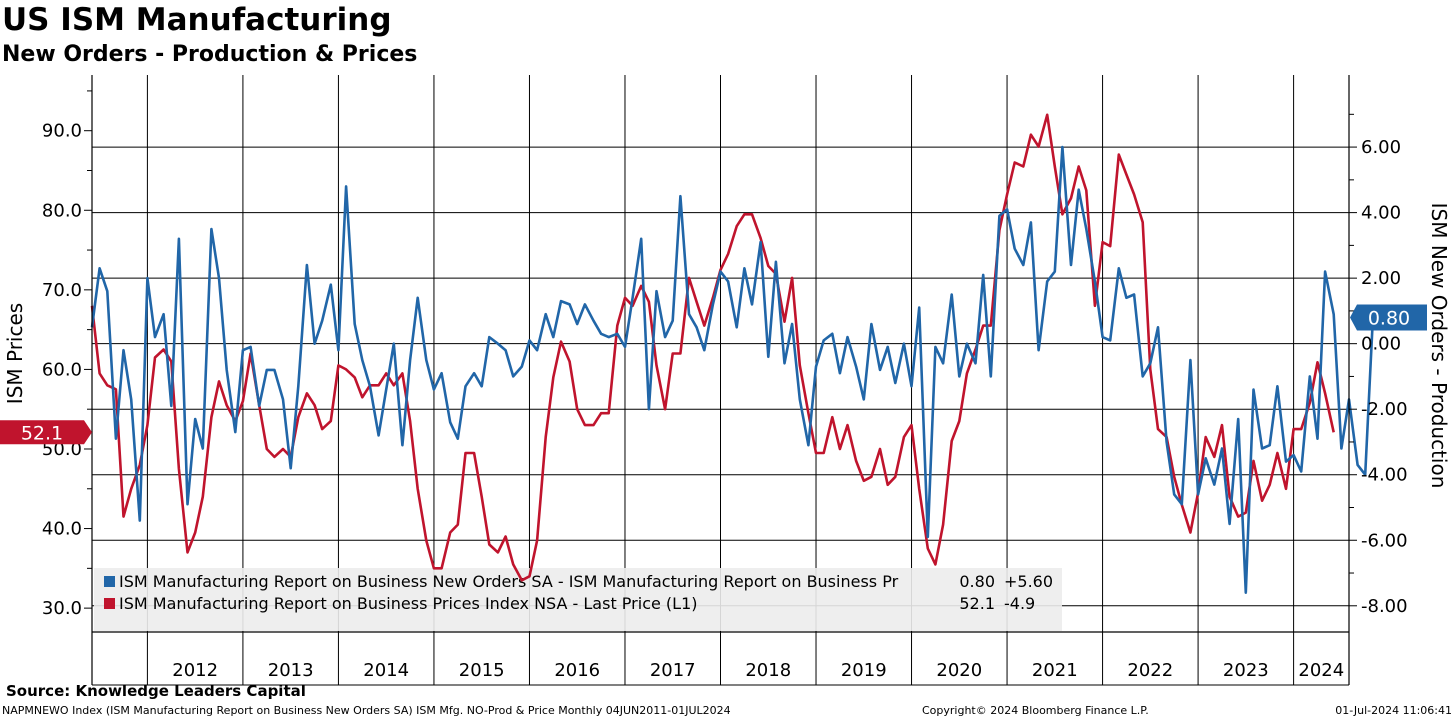  I want to click on chart-title: US ISM Manufacturing, so click(197, 20).